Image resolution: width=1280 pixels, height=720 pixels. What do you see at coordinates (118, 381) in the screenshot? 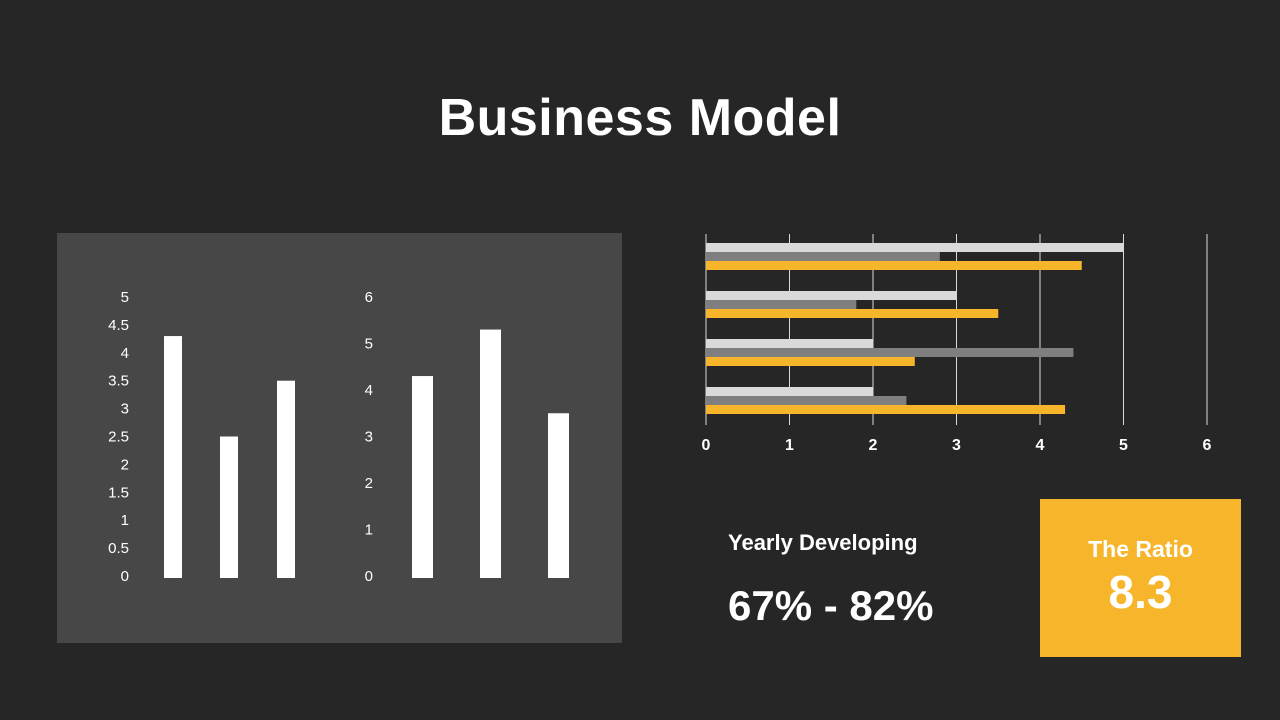
I see `chart1-ytick-label: 3.5` at bounding box center [118, 381].